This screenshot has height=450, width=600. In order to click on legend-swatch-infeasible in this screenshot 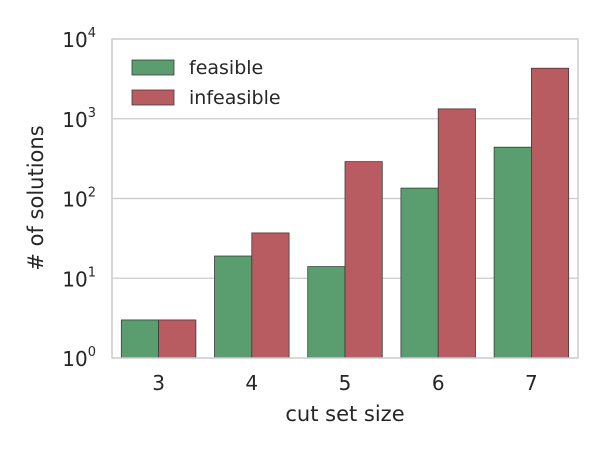, I will do `click(153, 97)`.